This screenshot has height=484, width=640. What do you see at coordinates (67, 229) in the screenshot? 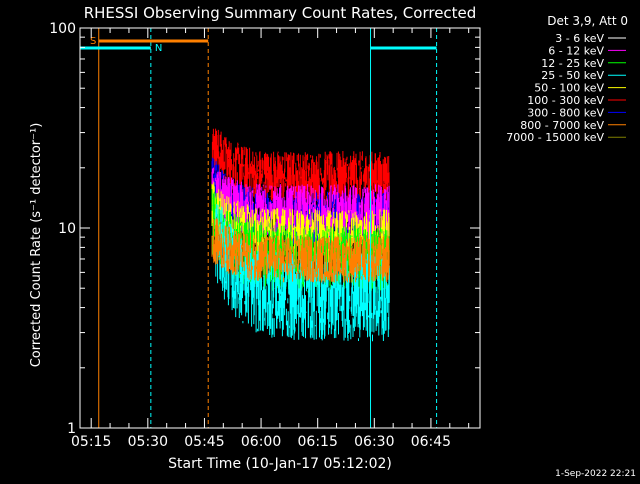
I see `y-tick-label: 10` at bounding box center [67, 229].